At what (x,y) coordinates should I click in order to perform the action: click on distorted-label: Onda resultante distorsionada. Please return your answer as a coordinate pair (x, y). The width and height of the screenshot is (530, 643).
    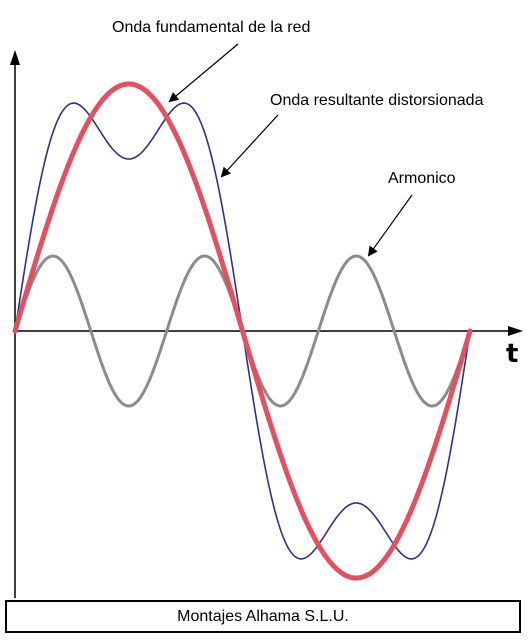
    Looking at the image, I should click on (377, 100).